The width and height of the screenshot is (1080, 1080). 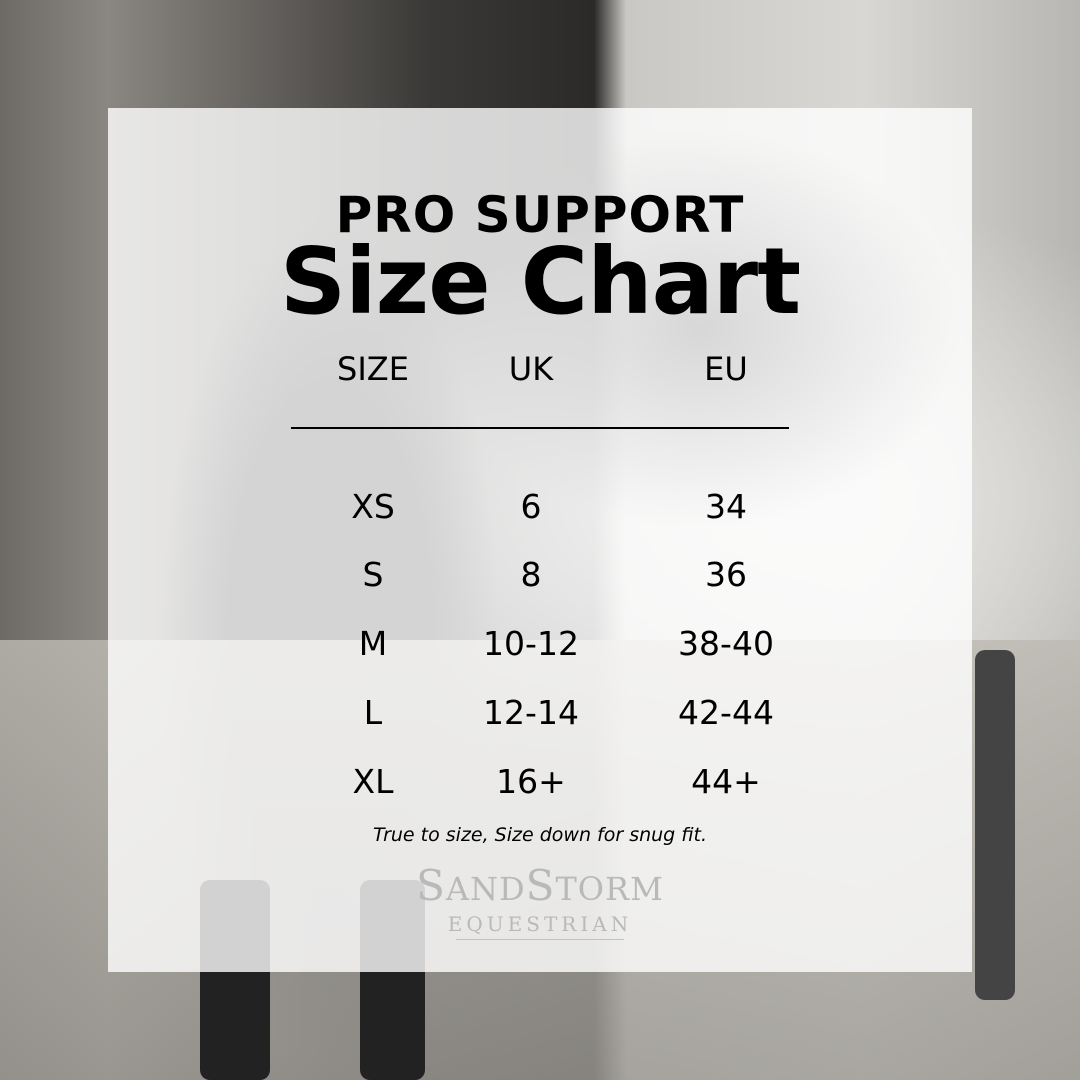 I want to click on eu-cell: 34, so click(x=726, y=506).